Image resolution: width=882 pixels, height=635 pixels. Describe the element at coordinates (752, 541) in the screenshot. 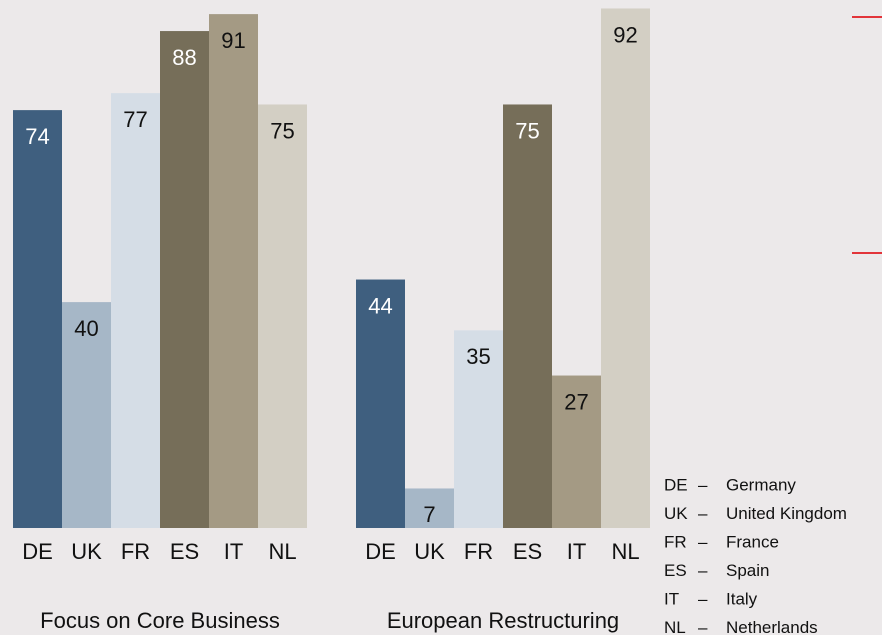

I see `legend-name: France` at that location.